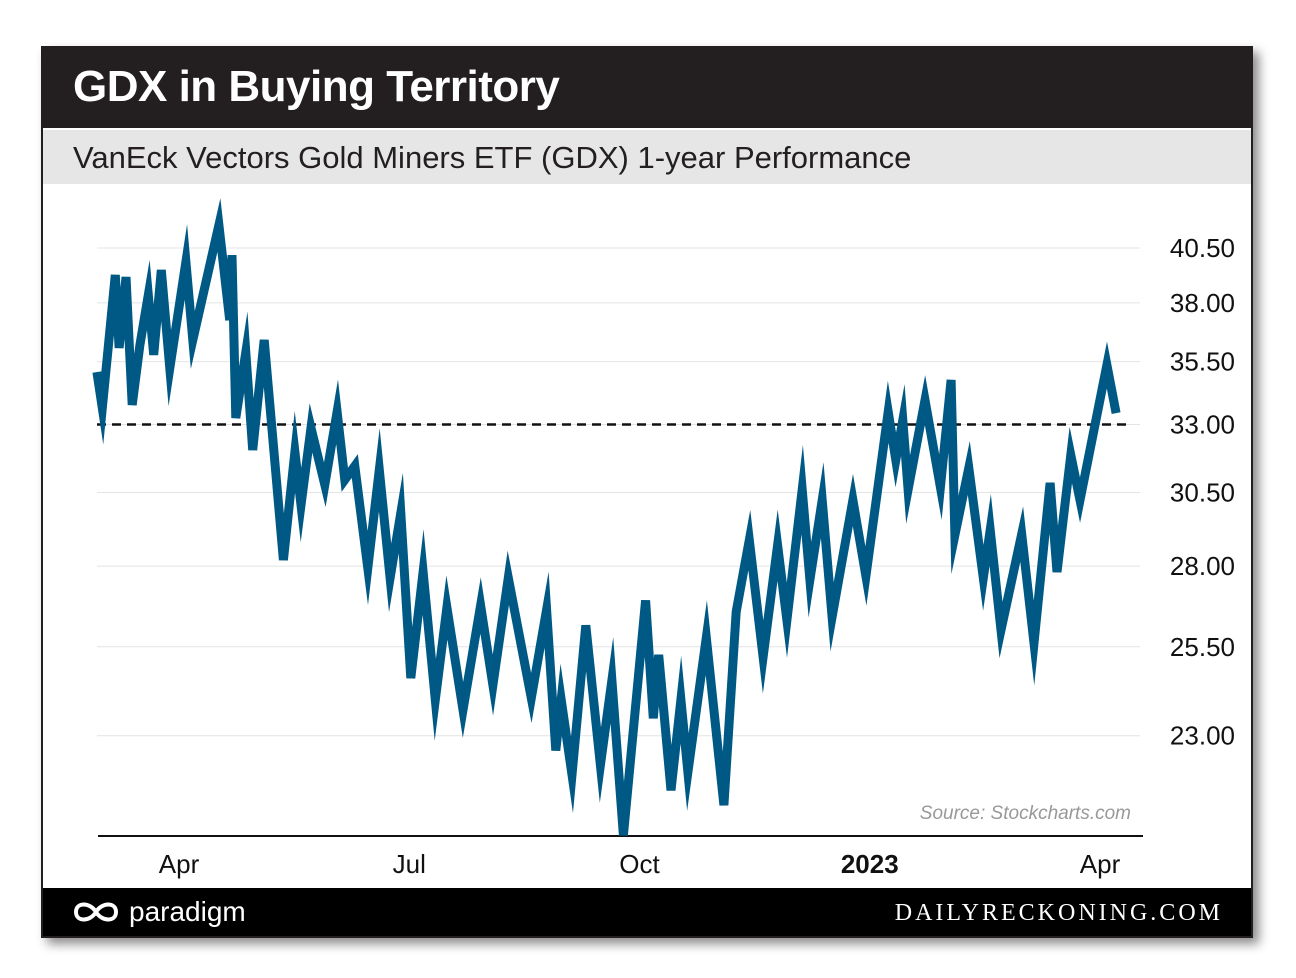 Image resolution: width=1296 pixels, height=978 pixels. I want to click on site-name: DAILYRECKONING.COM, so click(1058, 913).